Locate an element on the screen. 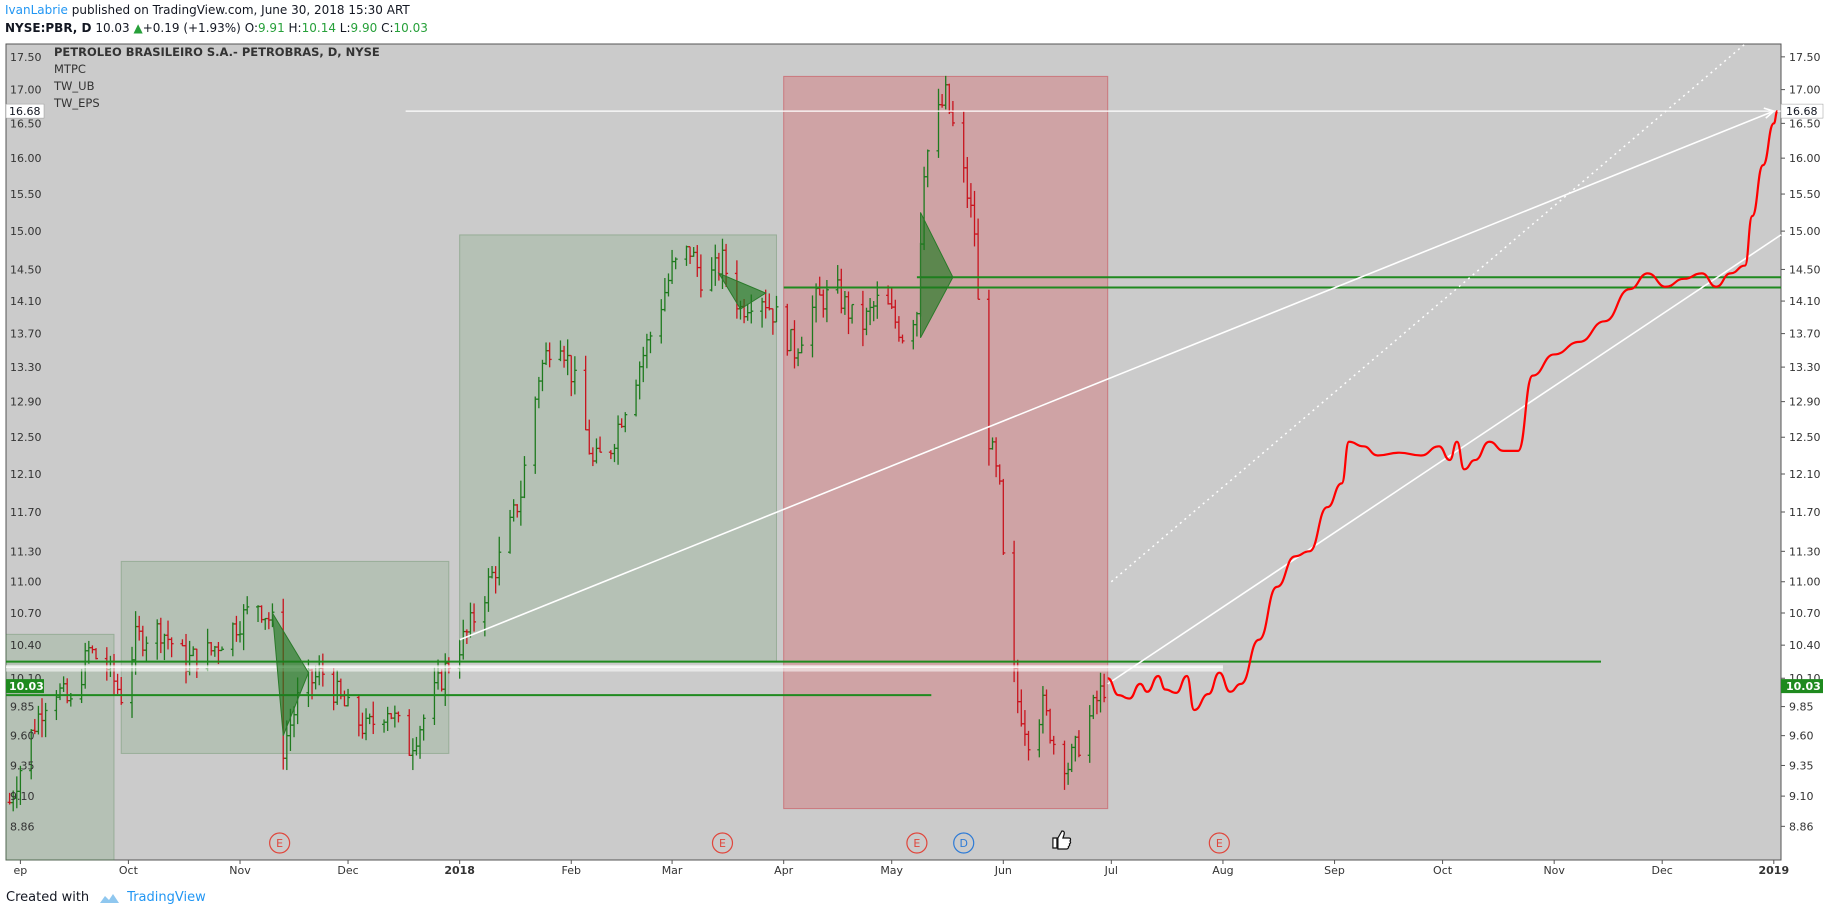  thumb-shape is located at coordinates (1062, 840).